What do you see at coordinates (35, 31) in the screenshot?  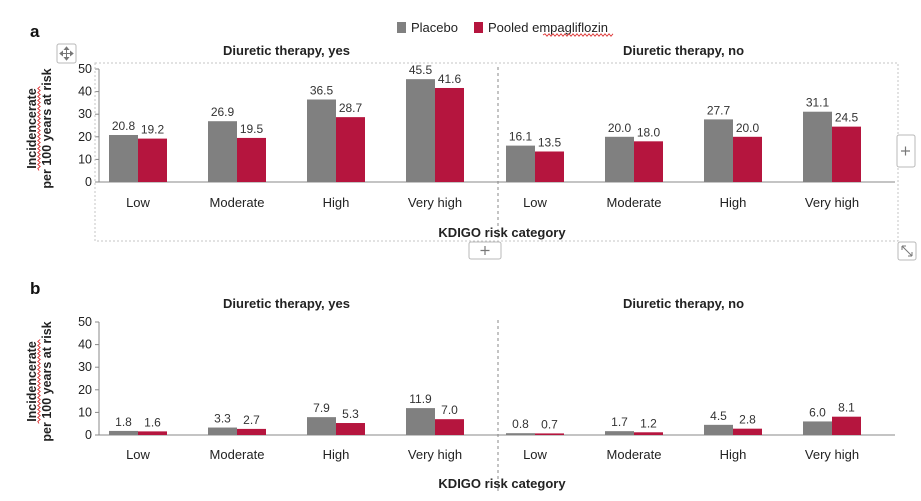 I see `panel-letter: a` at bounding box center [35, 31].